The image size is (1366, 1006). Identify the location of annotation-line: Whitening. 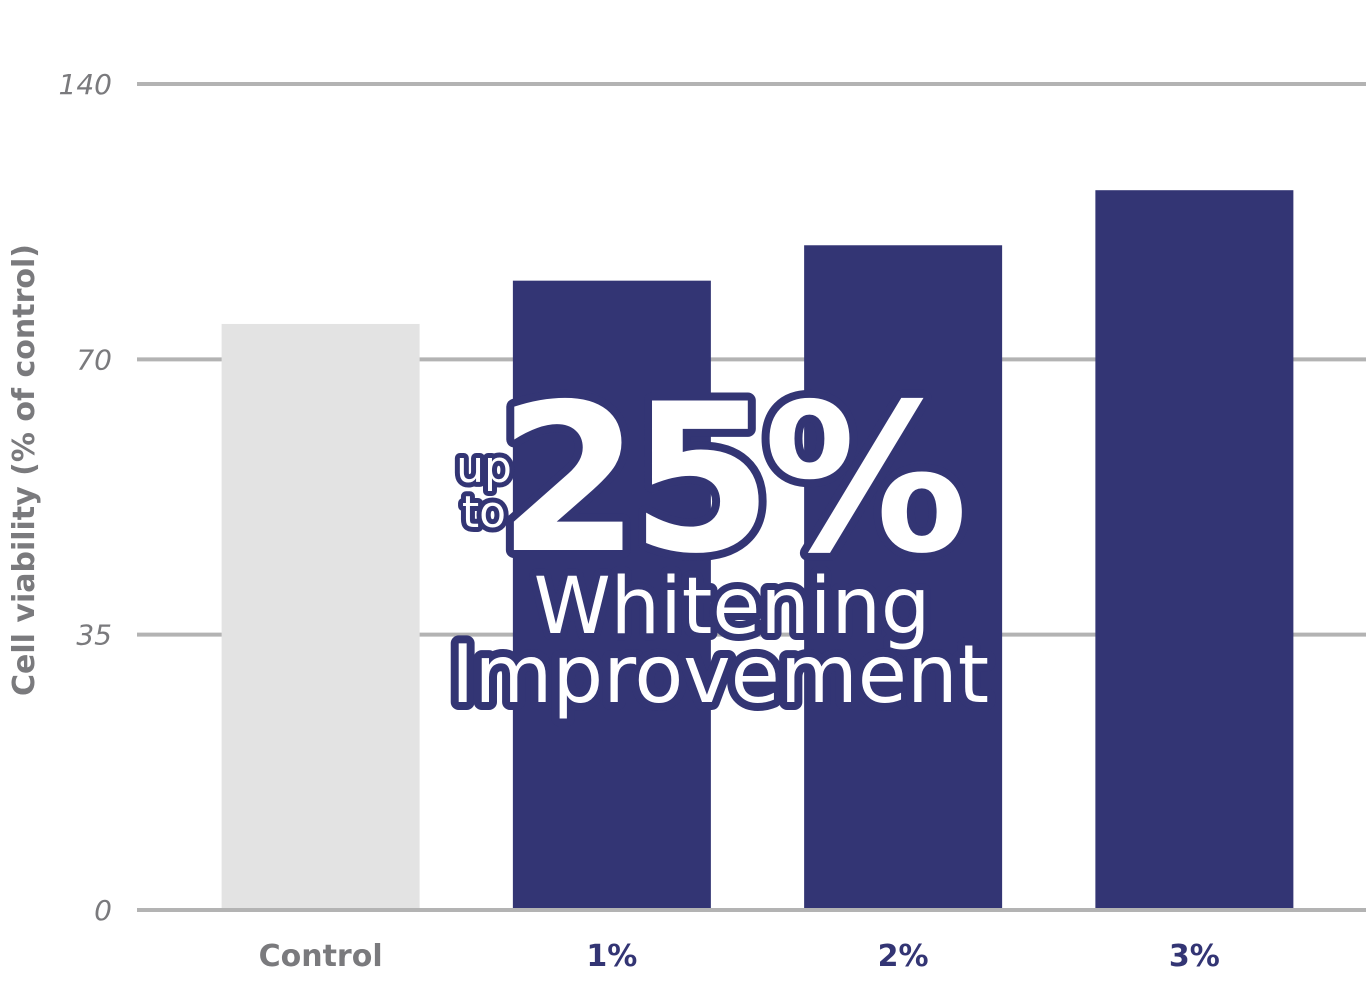
(732, 607).